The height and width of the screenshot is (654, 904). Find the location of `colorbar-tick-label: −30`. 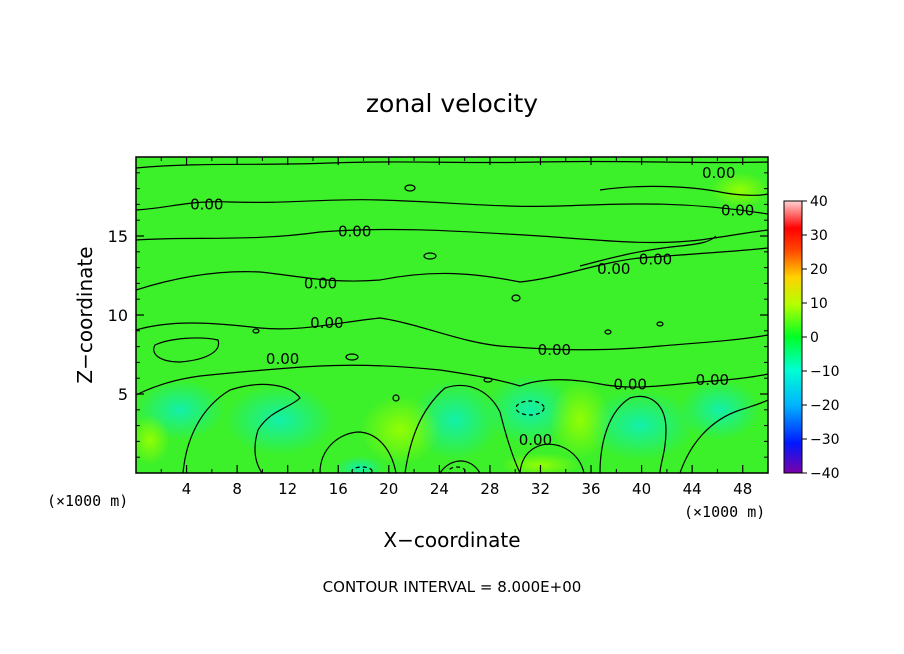

colorbar-tick-label: −30 is located at coordinates (825, 440).